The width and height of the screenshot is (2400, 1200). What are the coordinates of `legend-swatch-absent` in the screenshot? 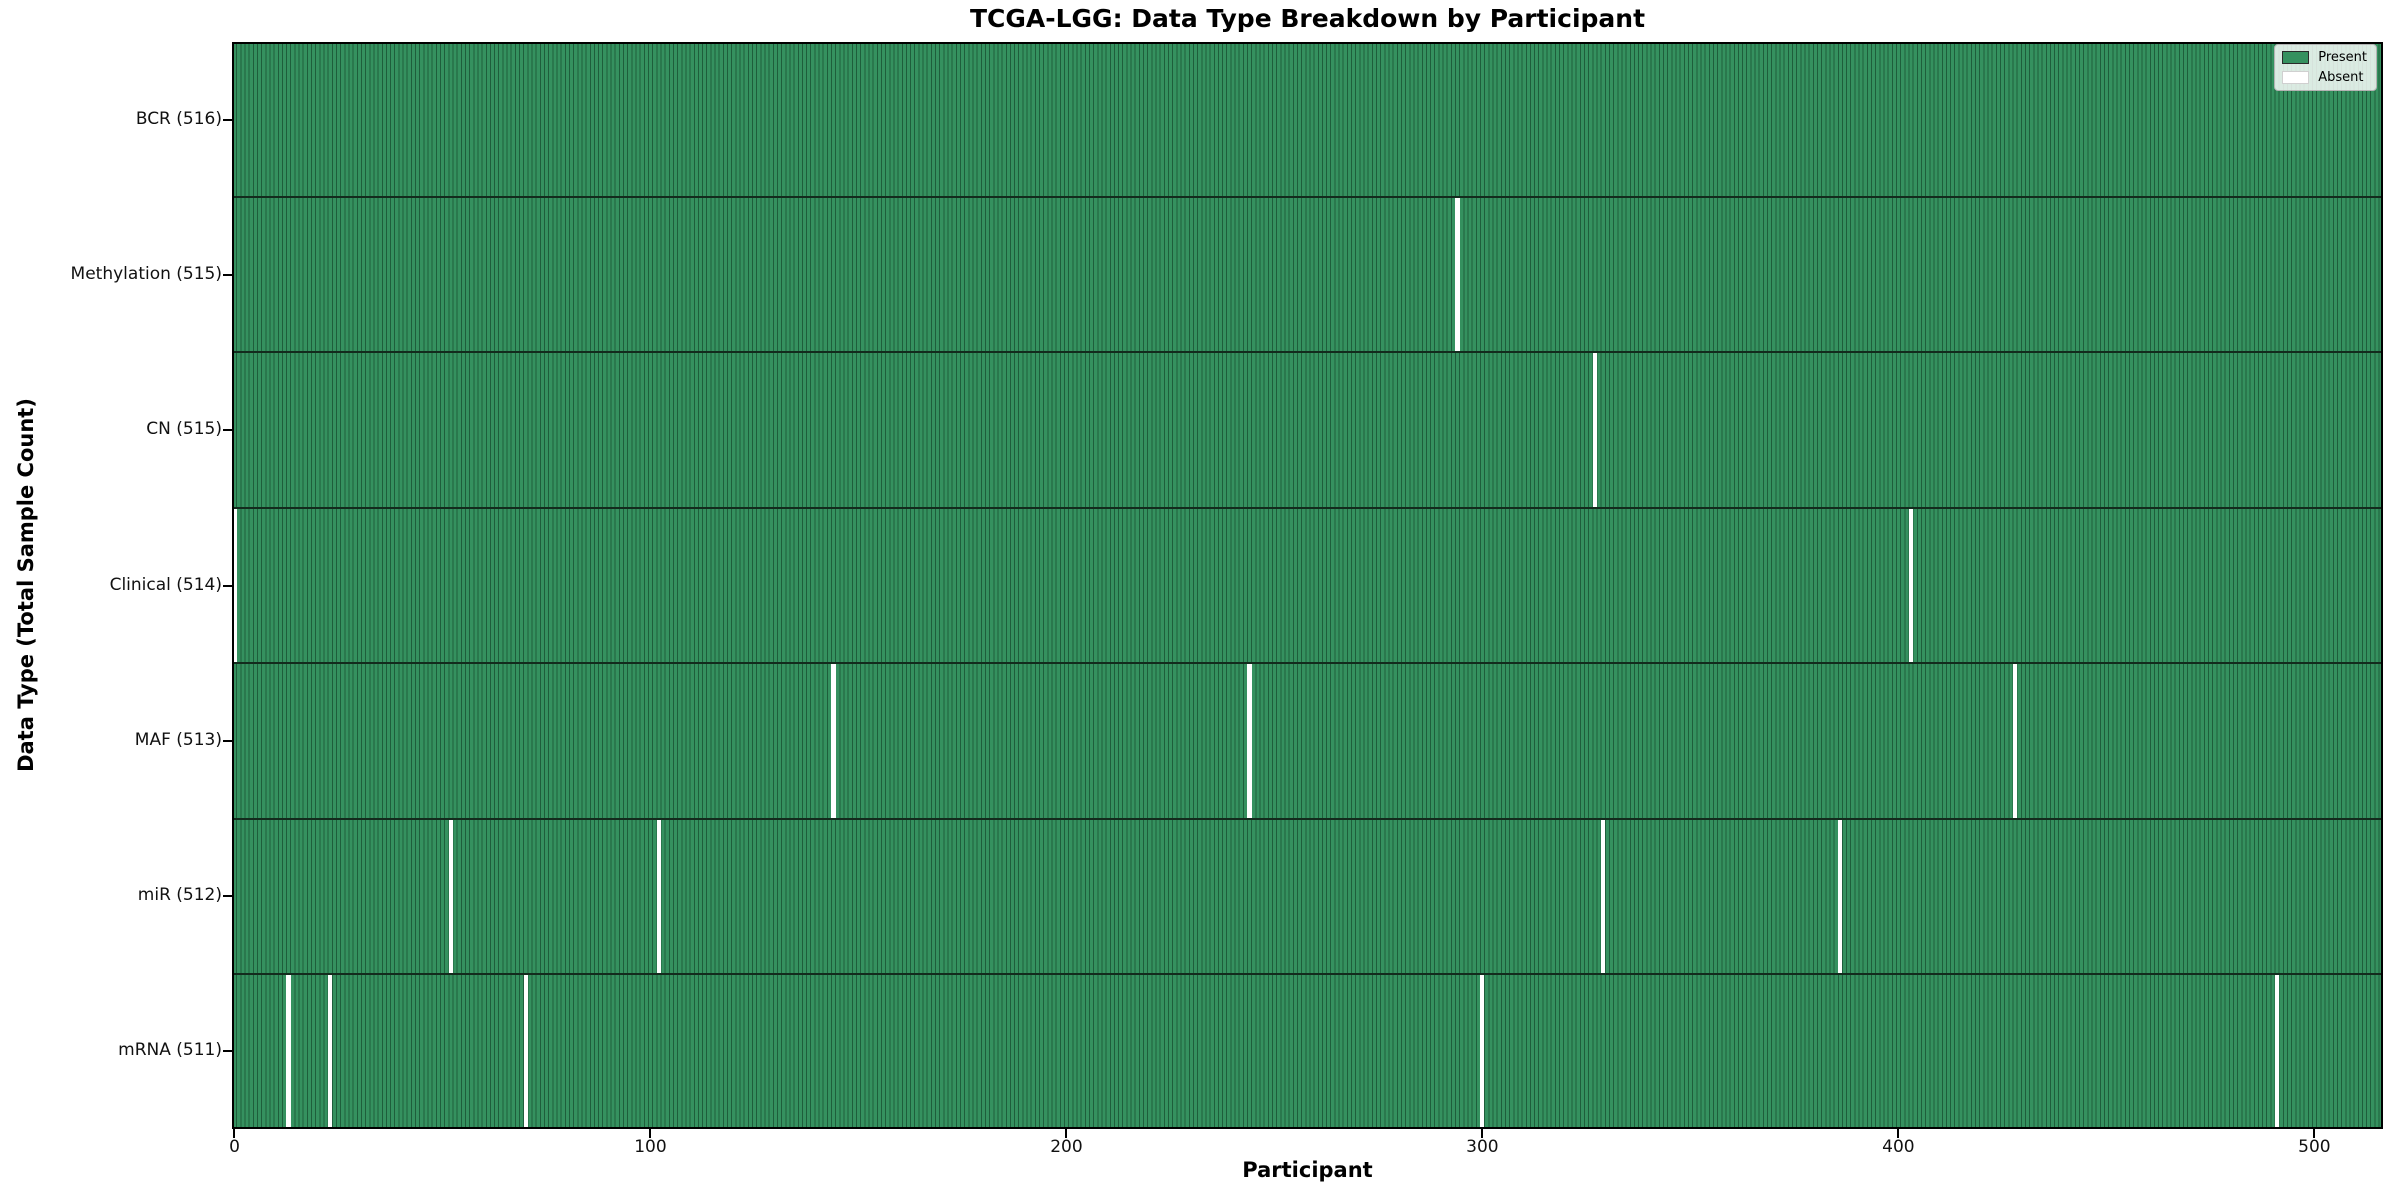 It's located at (2296, 77).